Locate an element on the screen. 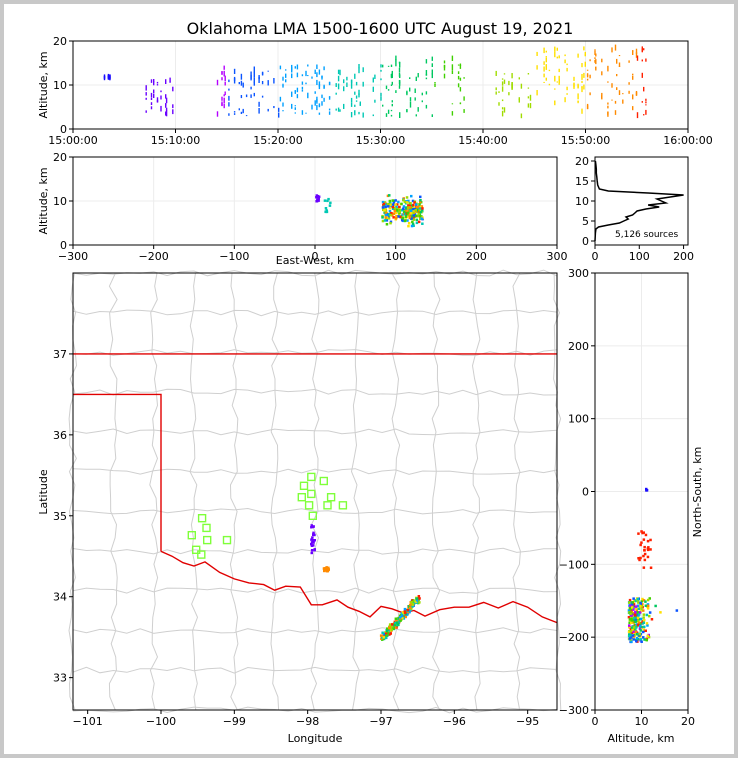  map-x-tick-label: −95 is located at coordinates (527, 721).